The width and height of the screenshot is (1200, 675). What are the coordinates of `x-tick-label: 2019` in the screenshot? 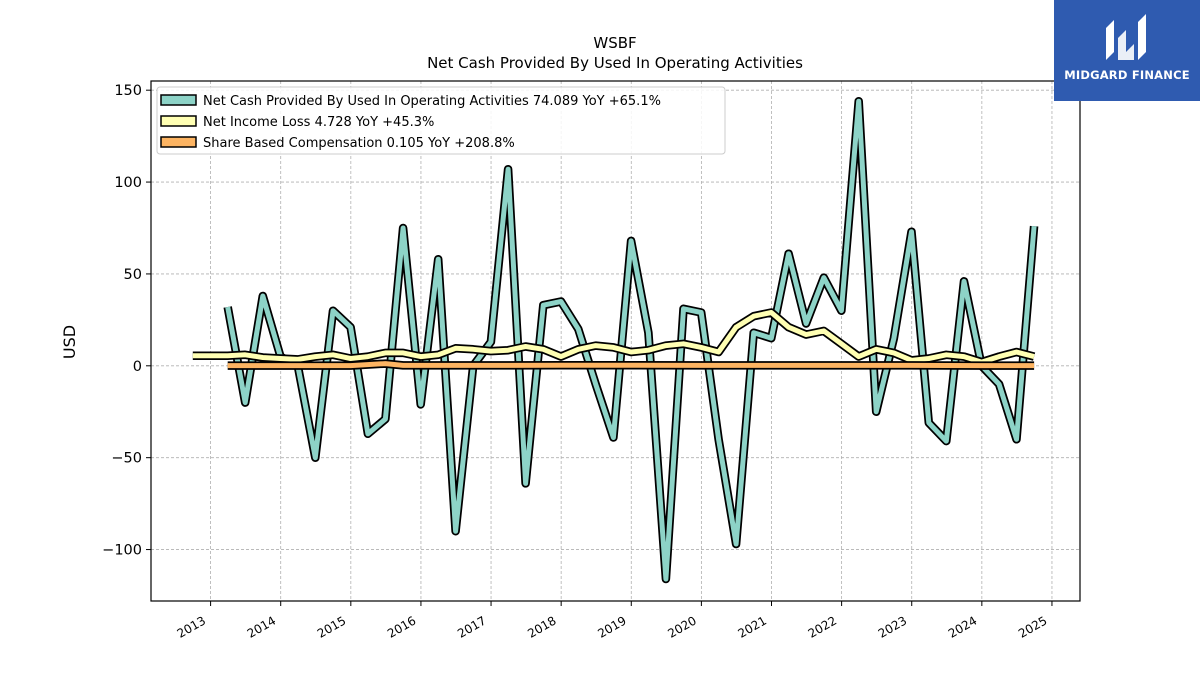 It's located at (611, 626).